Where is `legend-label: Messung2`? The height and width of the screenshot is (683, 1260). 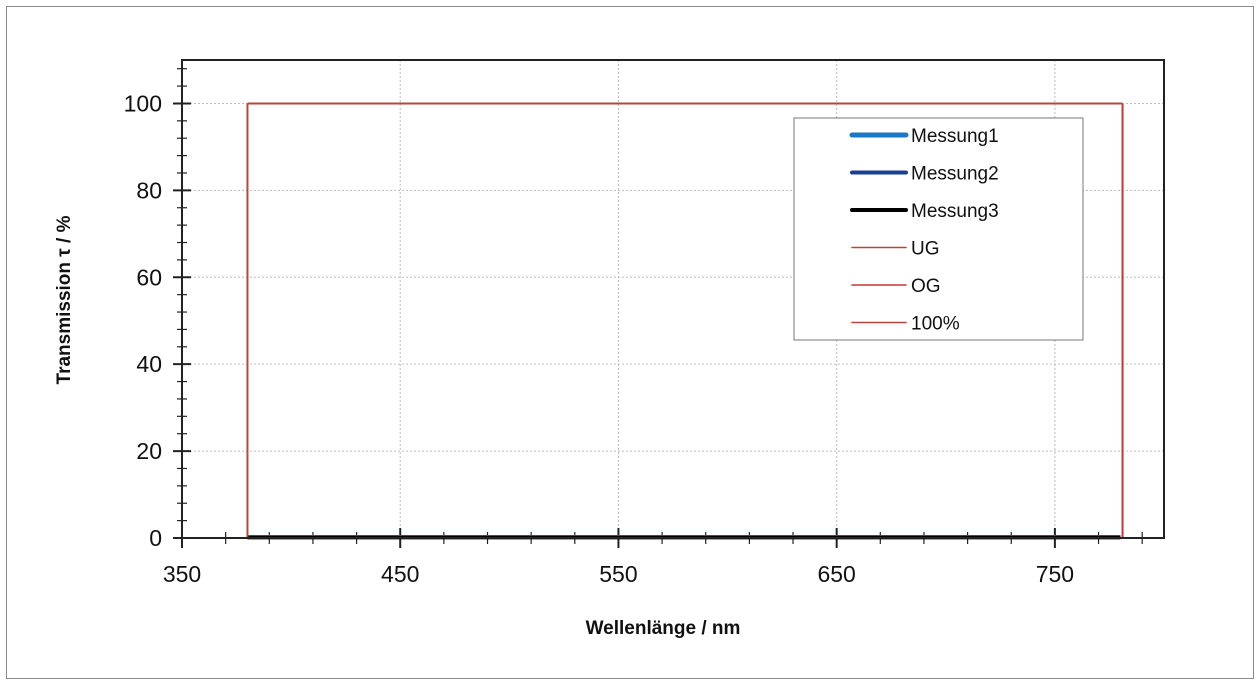
legend-label: Messung2 is located at coordinates (955, 174).